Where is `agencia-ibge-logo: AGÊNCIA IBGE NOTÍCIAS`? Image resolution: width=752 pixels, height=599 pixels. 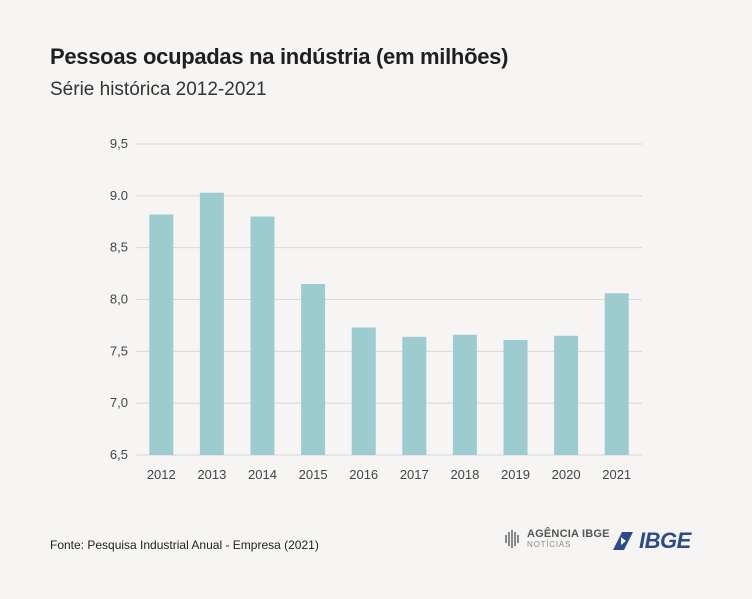 agencia-ibge-logo: AGÊNCIA IBGE NOTÍCIAS is located at coordinates (556, 539).